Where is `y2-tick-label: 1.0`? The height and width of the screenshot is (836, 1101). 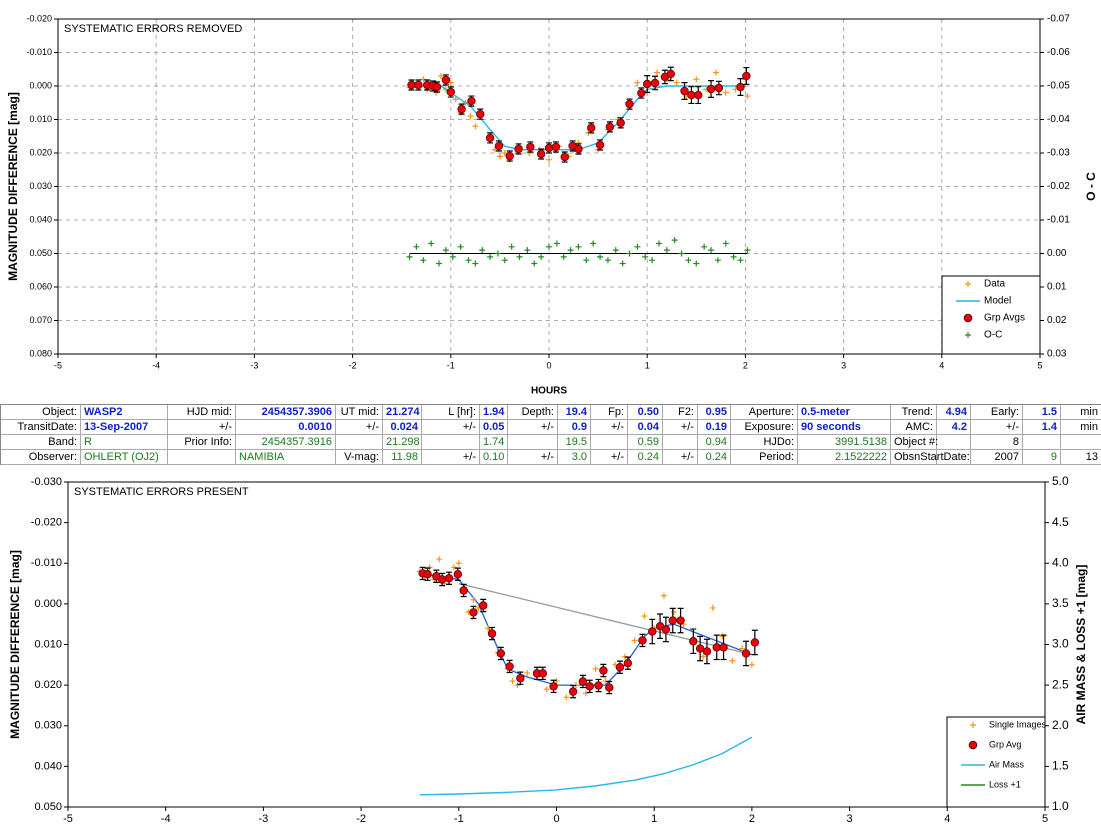 y2-tick-label: 1.0 is located at coordinates (1060, 806).